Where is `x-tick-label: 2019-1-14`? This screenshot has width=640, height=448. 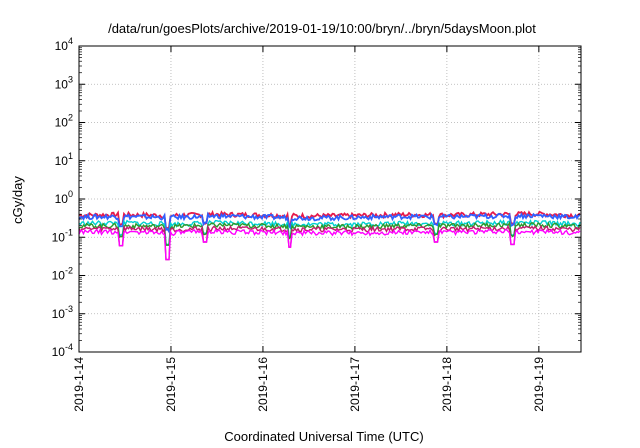
x-tick-label: 2019-1-14 is located at coordinates (79, 384).